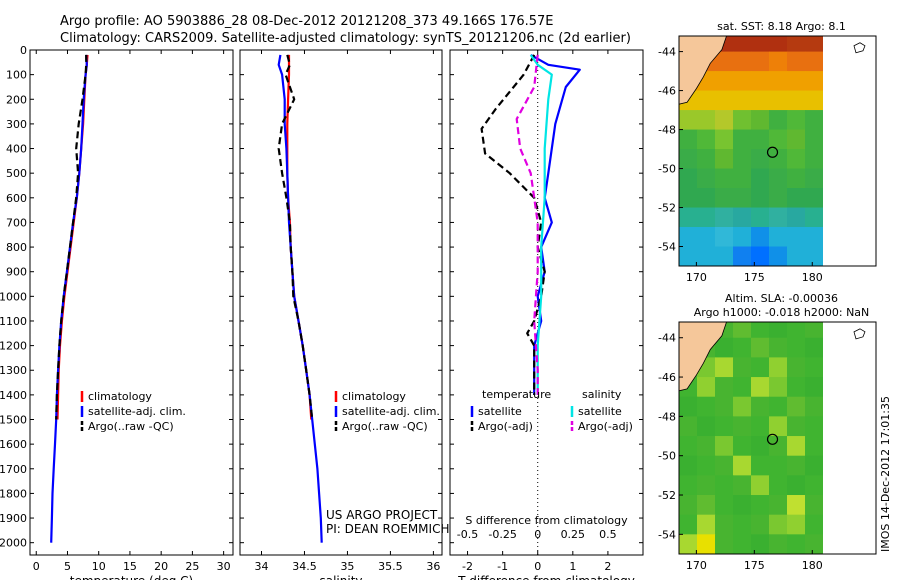  What do you see at coordinates (347, 566) in the screenshot?
I see `x-tick-label: 35` at bounding box center [347, 566].